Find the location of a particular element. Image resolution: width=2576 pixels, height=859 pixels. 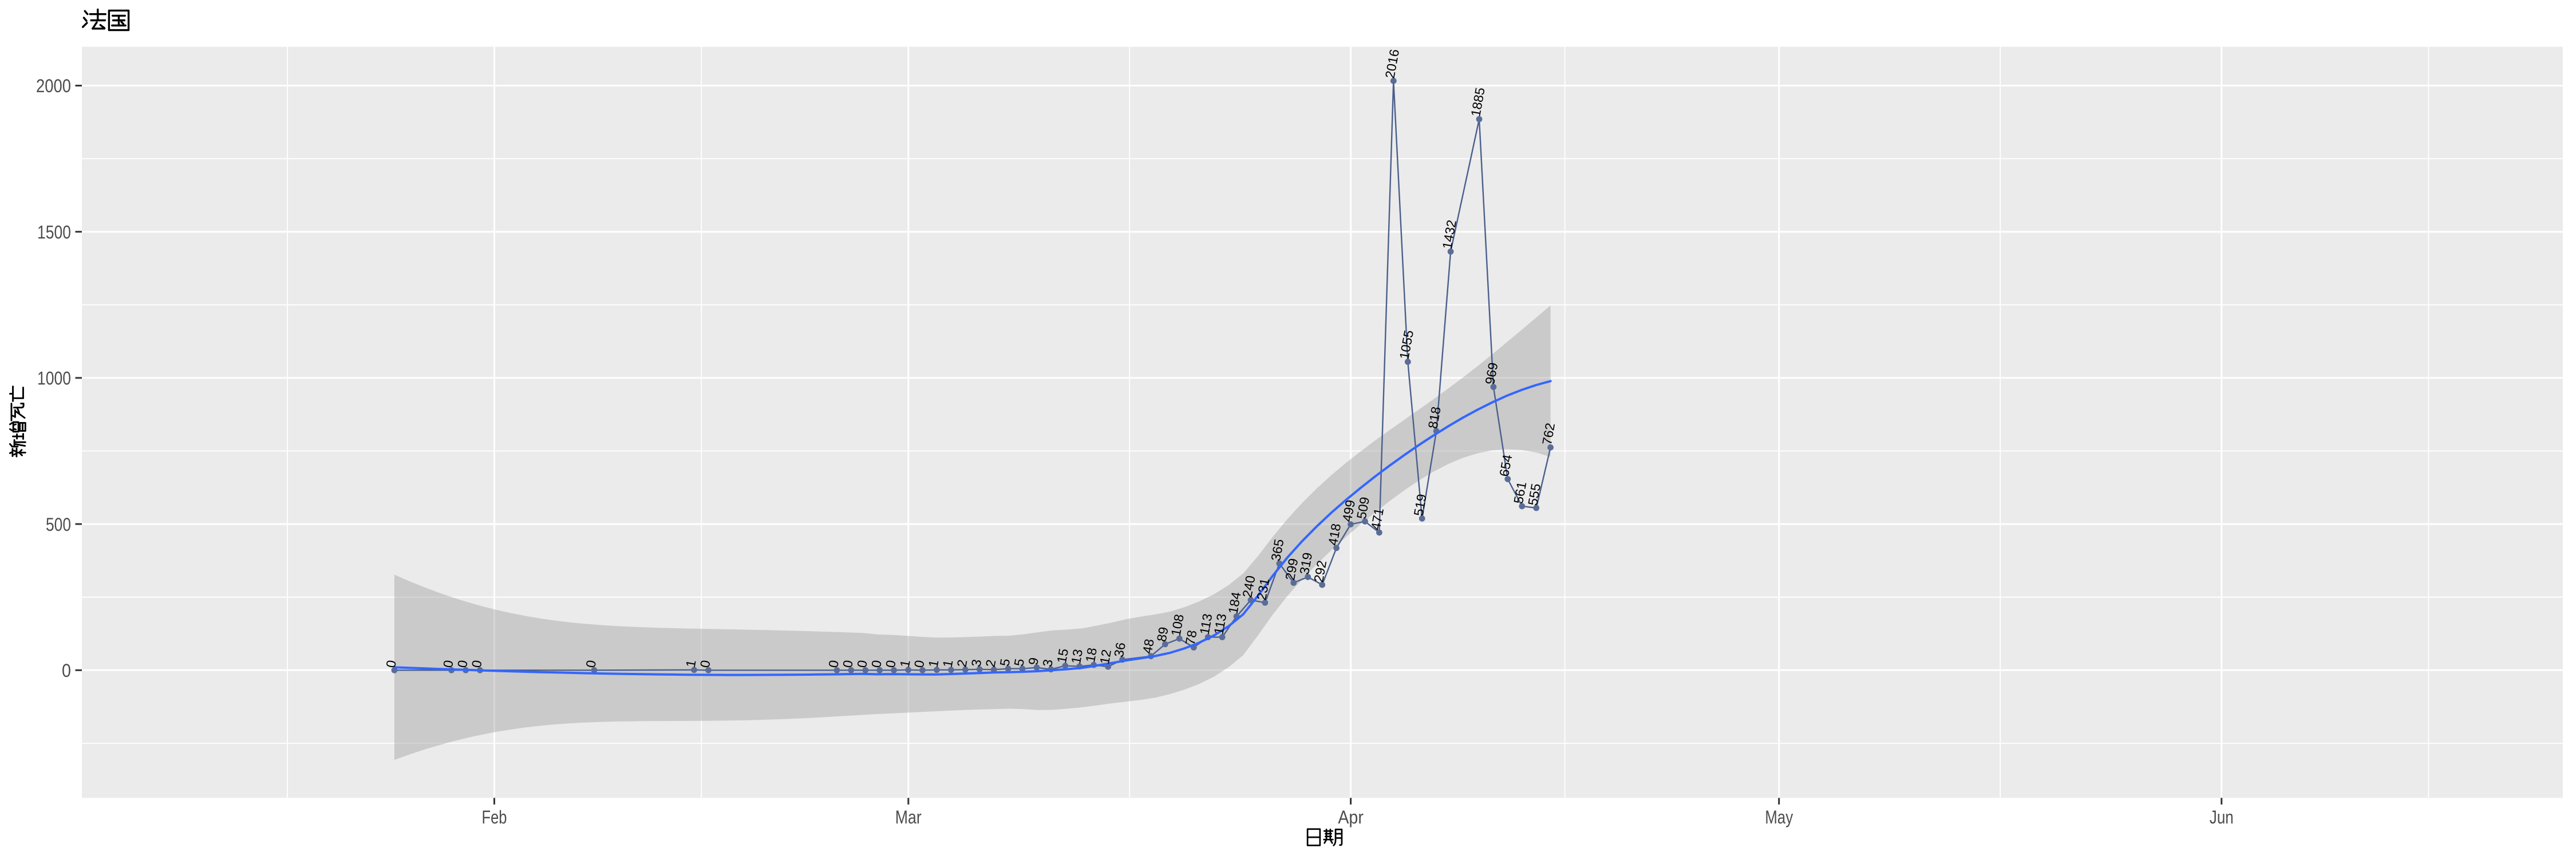

svg-text: 500 is located at coordinates (58, 524).